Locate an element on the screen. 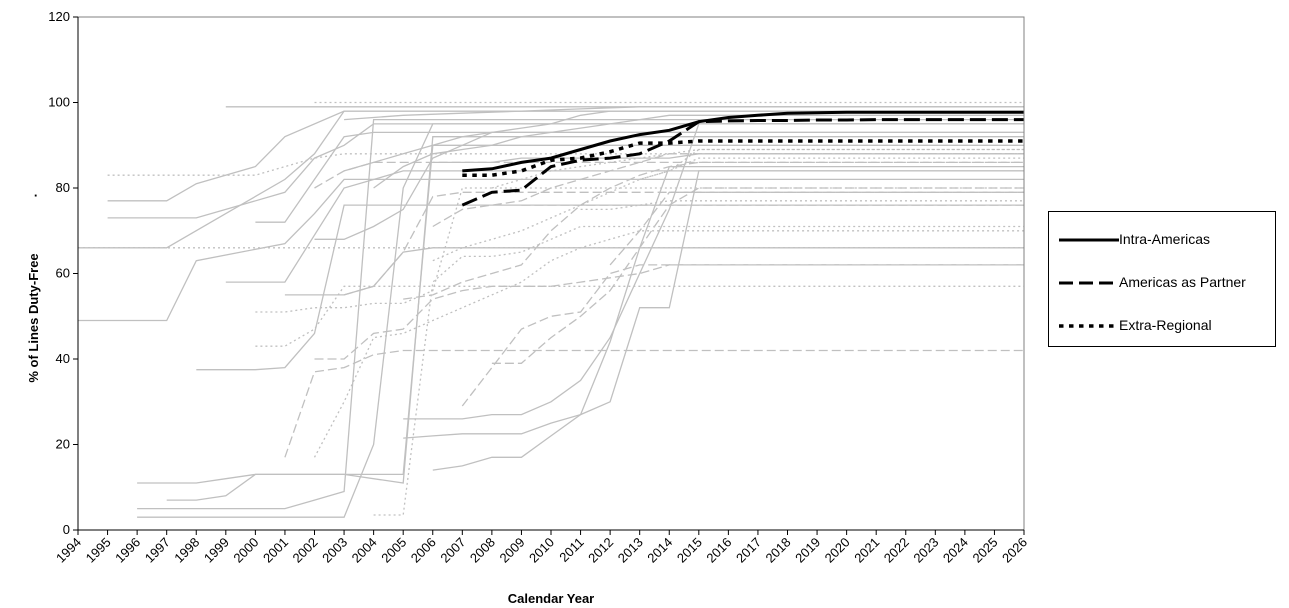  x-tick-label: 2013 is located at coordinates (630, 550).